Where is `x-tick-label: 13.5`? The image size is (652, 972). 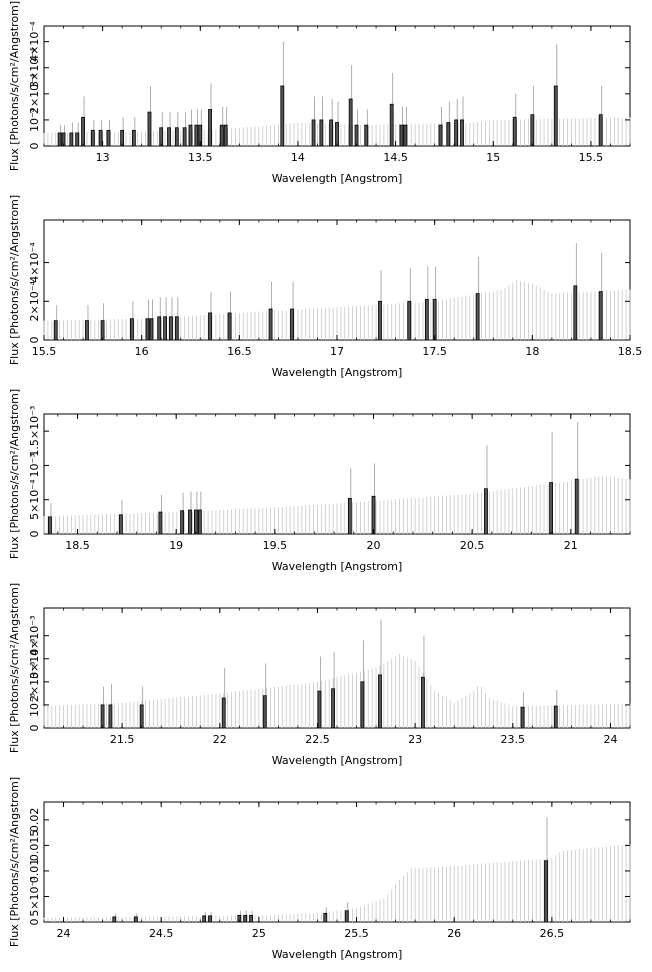
x-tick-label: 13.5 is located at coordinates (200, 157).